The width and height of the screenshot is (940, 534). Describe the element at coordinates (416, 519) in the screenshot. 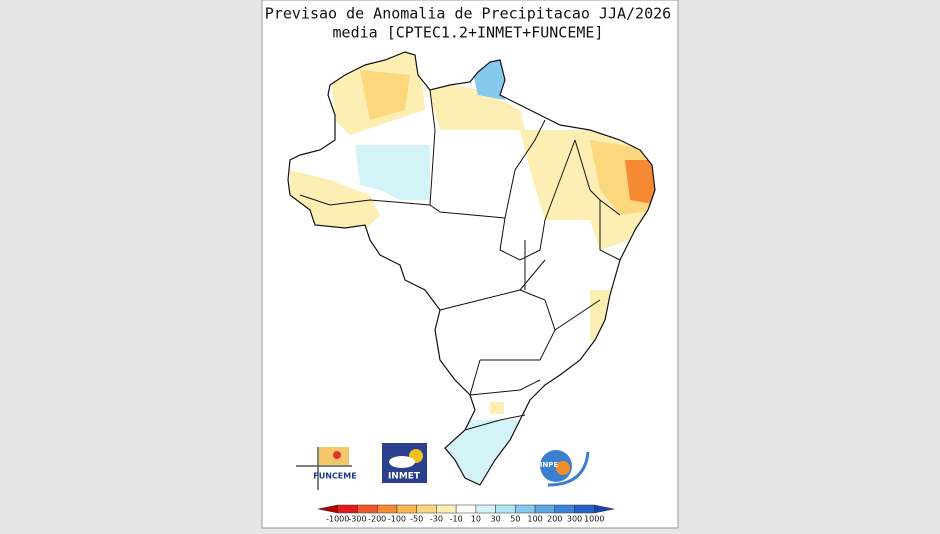

I see `colorbar-tick-label: -50` at that location.